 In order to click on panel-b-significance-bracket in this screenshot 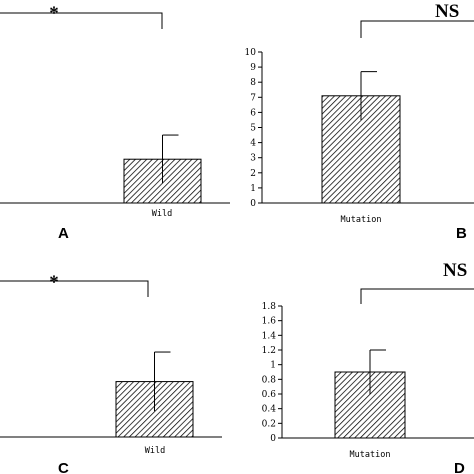, I will do `click(417, 29)`.